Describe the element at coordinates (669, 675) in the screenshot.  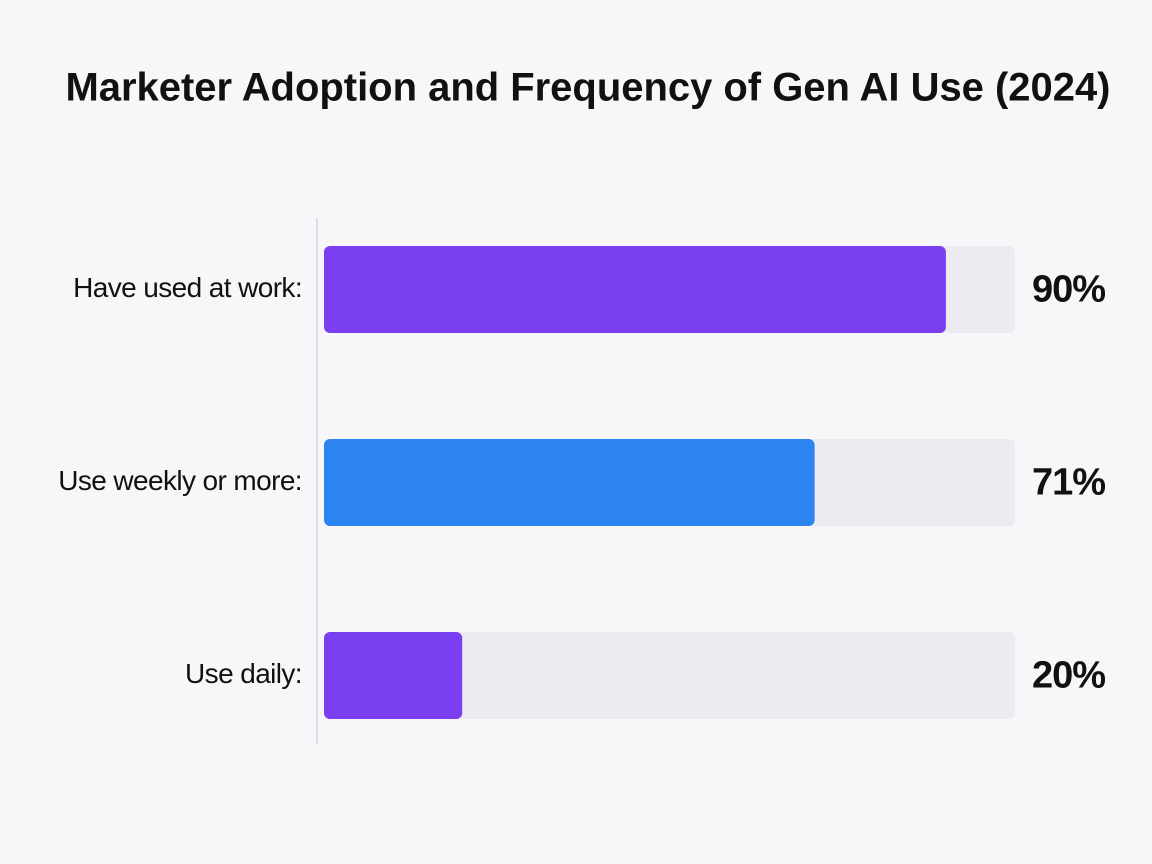
I see `bar-track` at that location.